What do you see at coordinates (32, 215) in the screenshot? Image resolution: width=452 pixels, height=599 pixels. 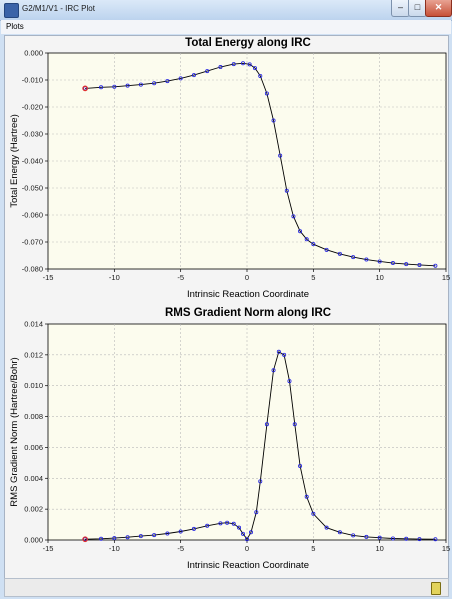 I see `y-tick-label: -0.060` at bounding box center [32, 215].